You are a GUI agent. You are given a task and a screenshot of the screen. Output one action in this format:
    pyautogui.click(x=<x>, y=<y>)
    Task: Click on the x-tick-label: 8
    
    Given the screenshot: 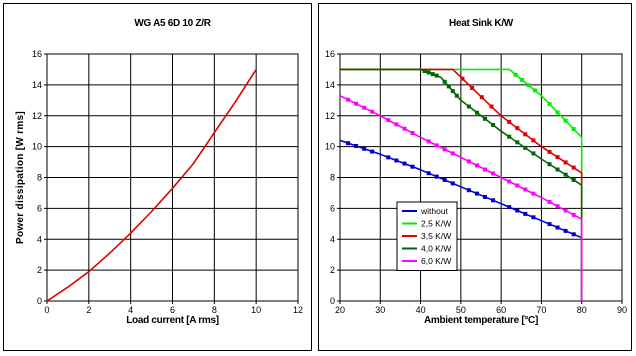 What is the action you would take?
    pyautogui.click(x=214, y=310)
    